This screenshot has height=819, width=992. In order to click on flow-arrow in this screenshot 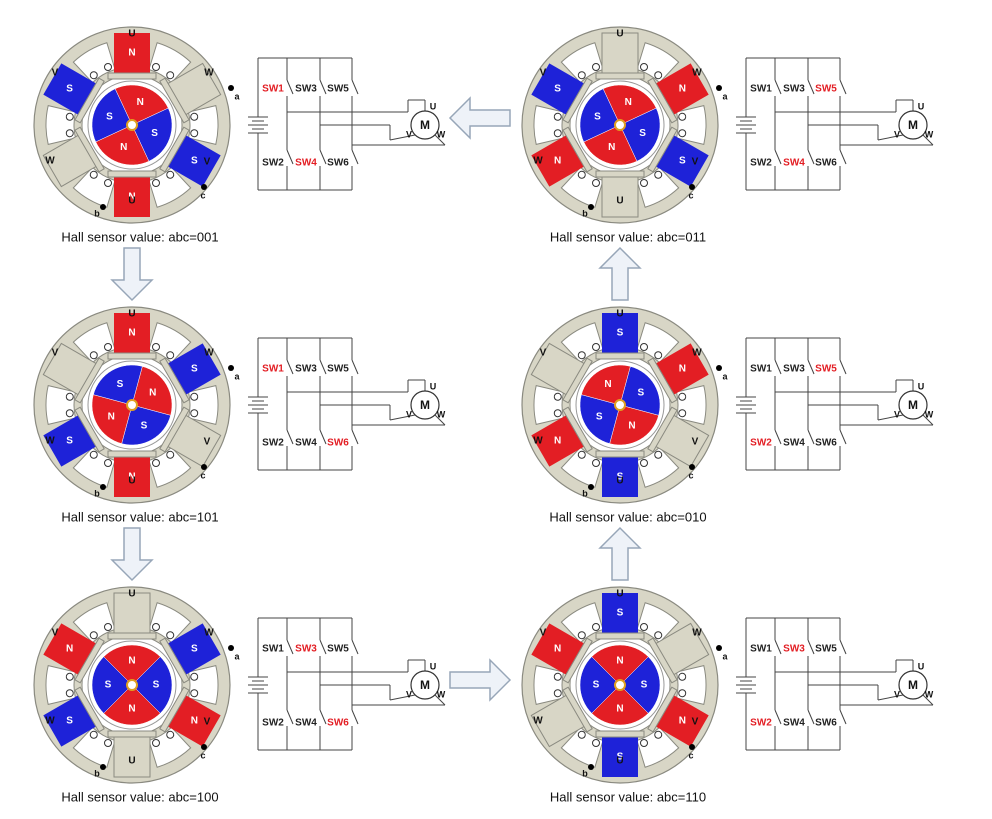, I will do `click(620, 553)`.